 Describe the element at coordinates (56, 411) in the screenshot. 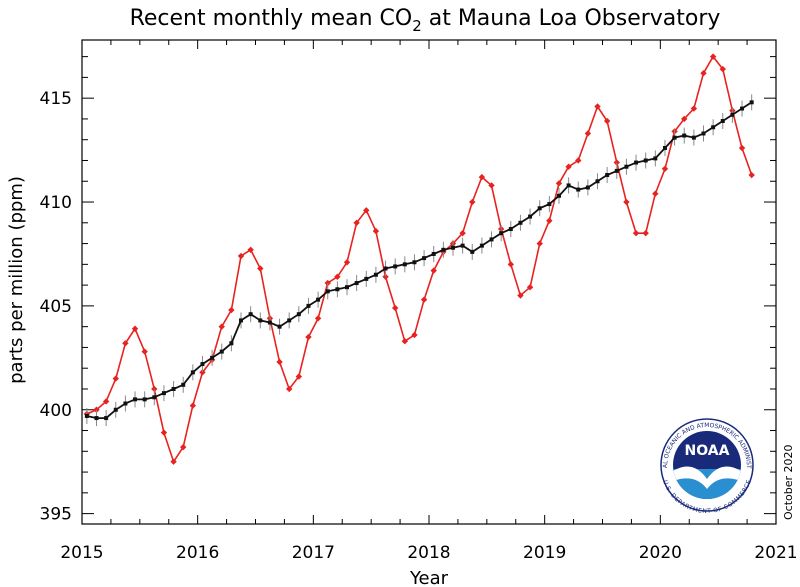

I see `y-tick-label: 400` at that location.